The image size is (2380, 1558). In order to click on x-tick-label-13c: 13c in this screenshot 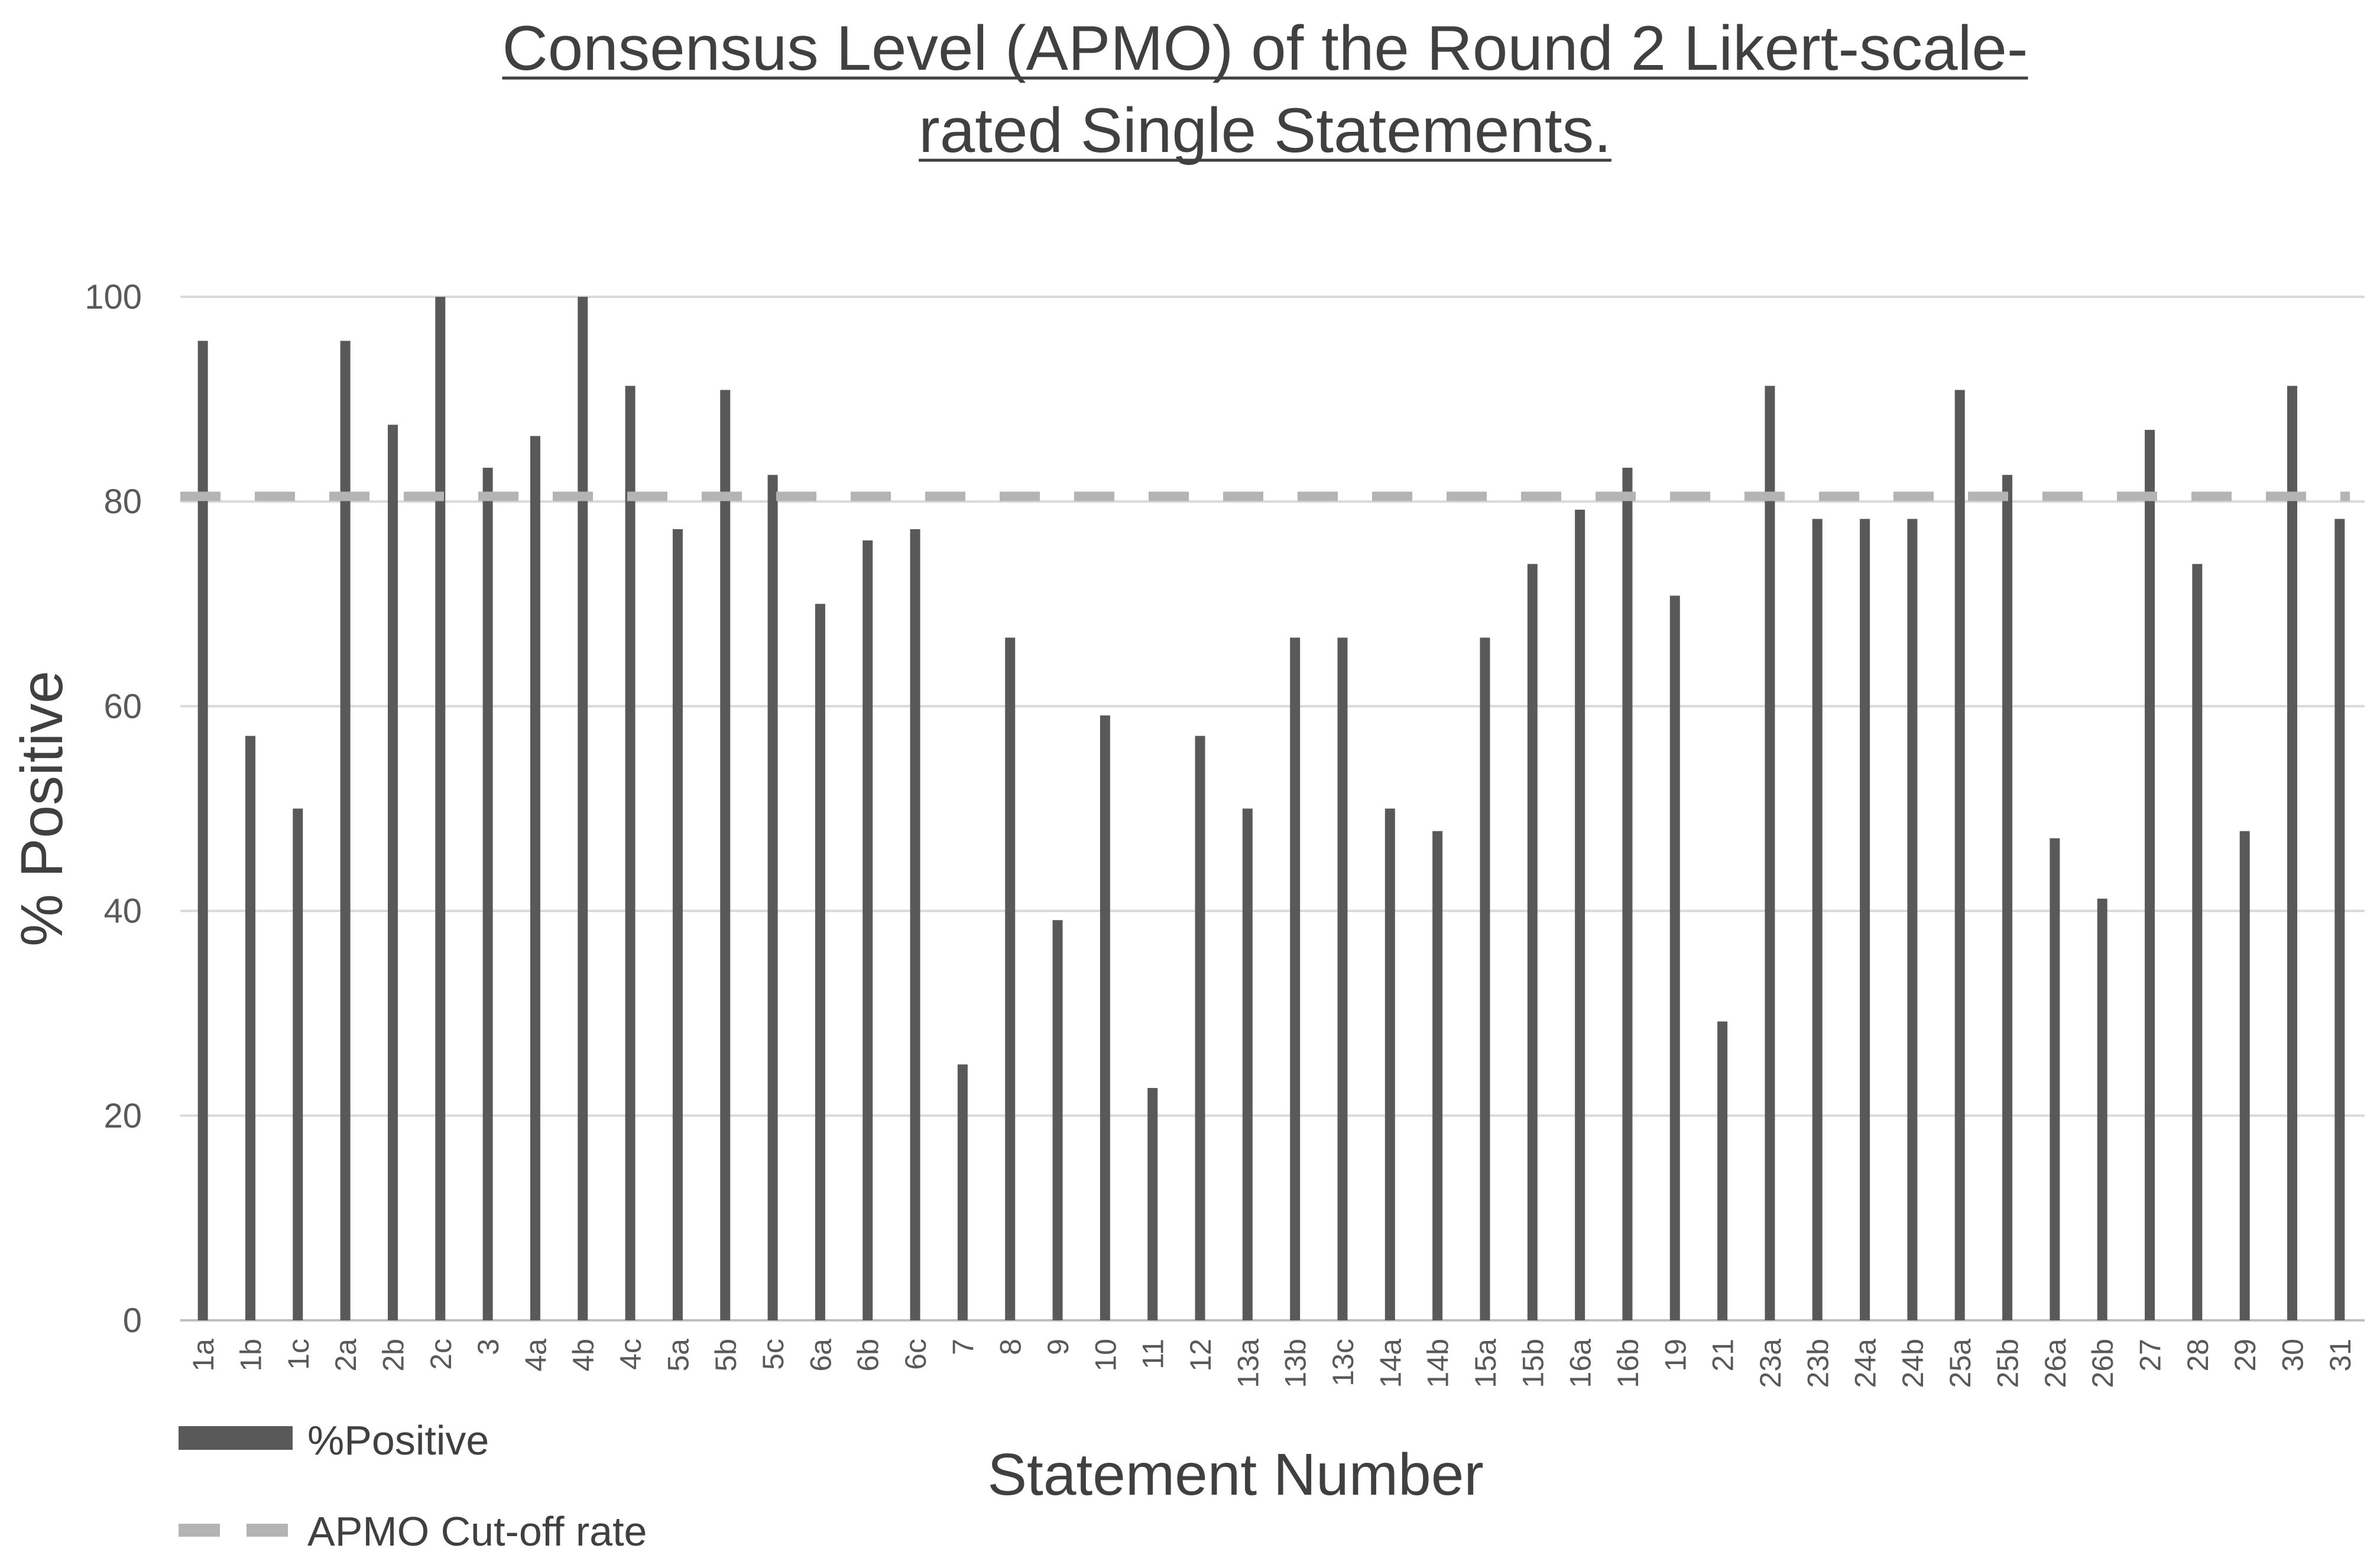, I will do `click(1343, 1363)`.